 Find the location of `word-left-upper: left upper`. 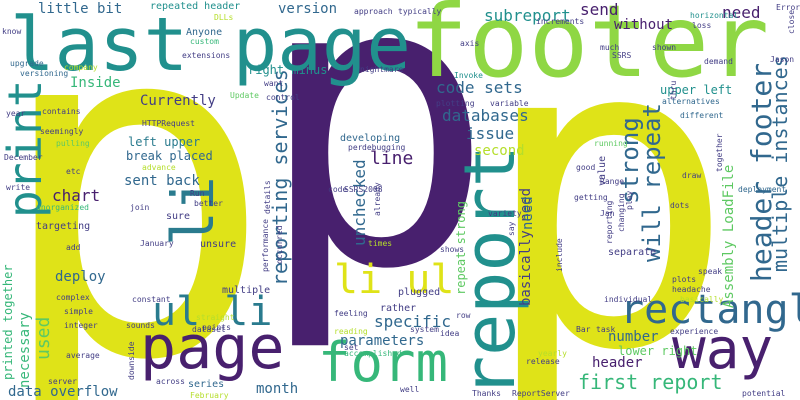

word-left-upper: left upper is located at coordinates (164, 142).